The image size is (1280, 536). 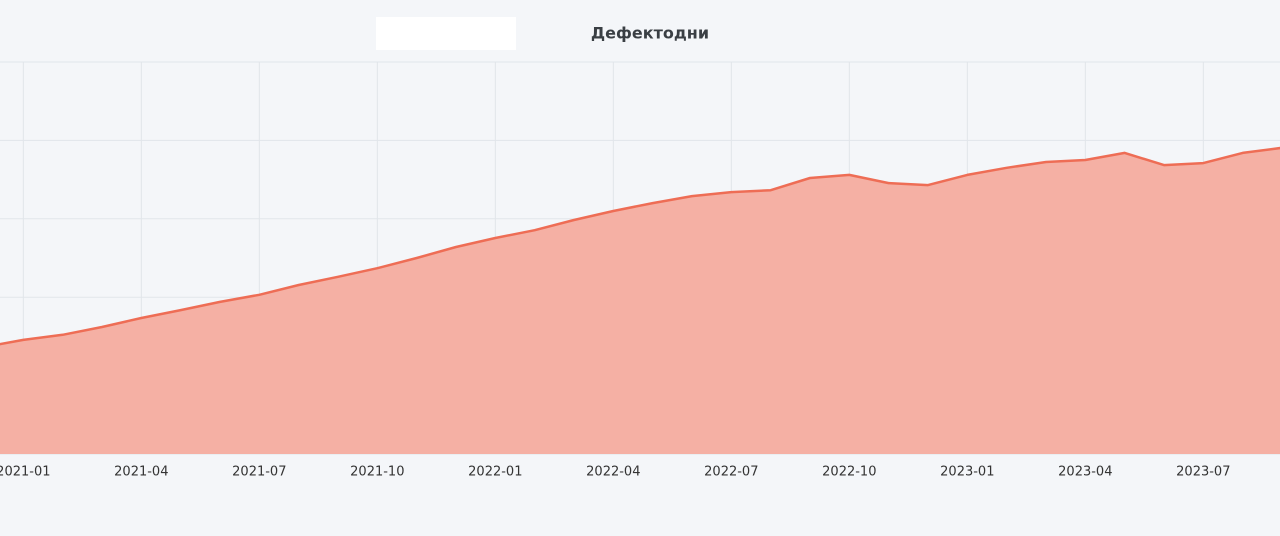 I want to click on x-tick-label: 2023-04, so click(x=1085, y=472).